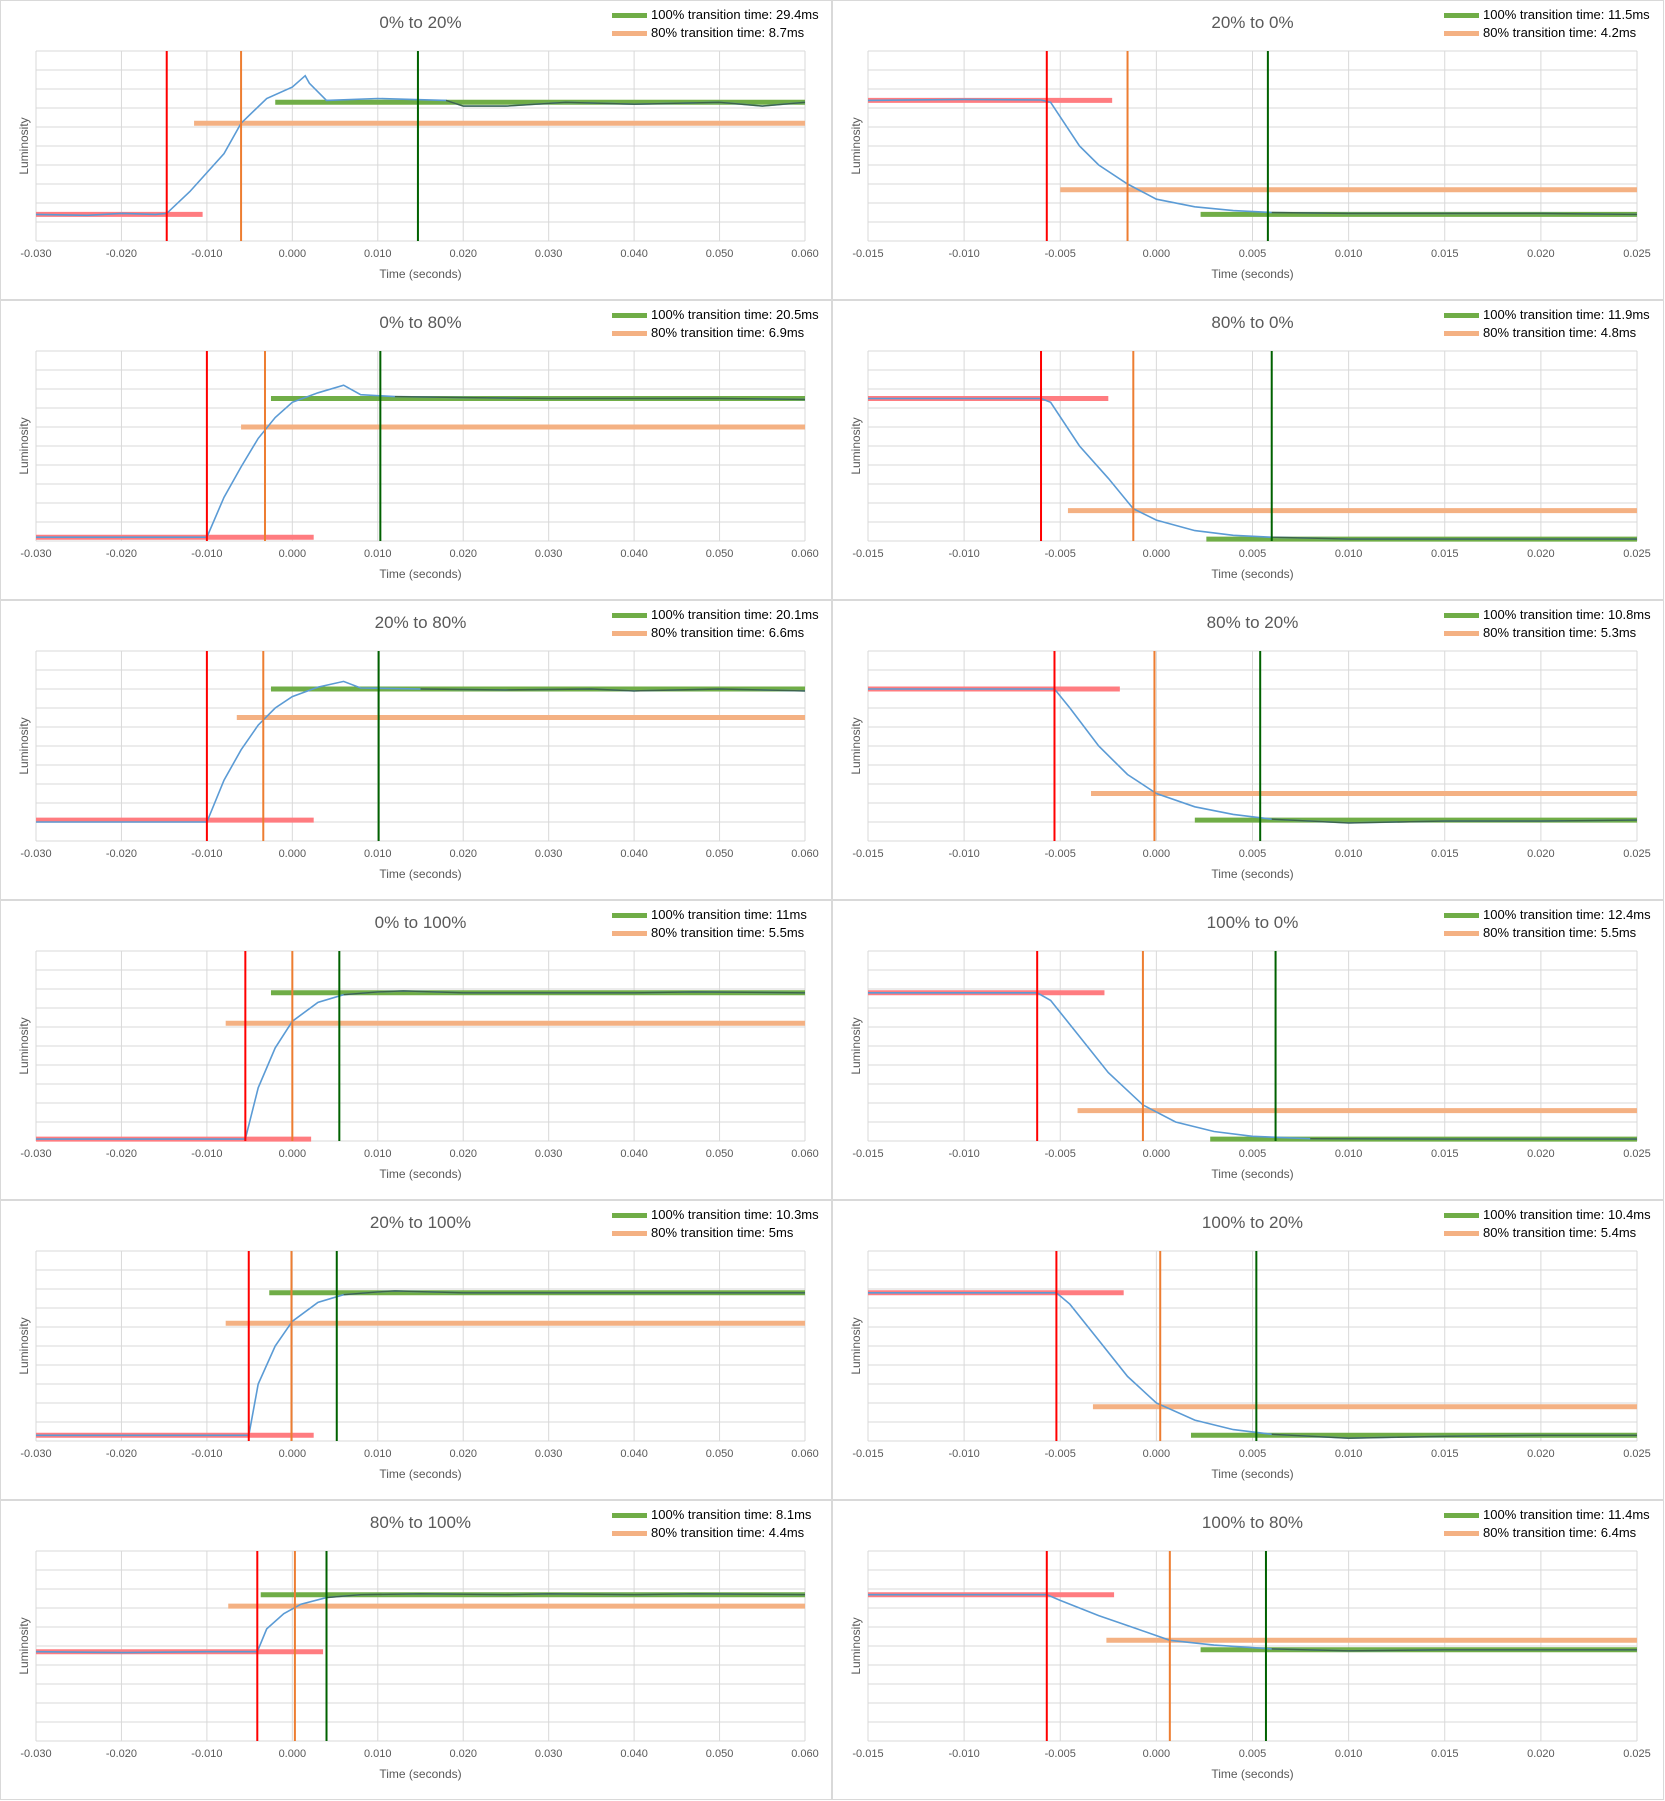 This screenshot has height=1801, width=1665. Describe the element at coordinates (728, 932) in the screenshot. I see `legend-label: 80% transition time: 5.5ms` at that location.